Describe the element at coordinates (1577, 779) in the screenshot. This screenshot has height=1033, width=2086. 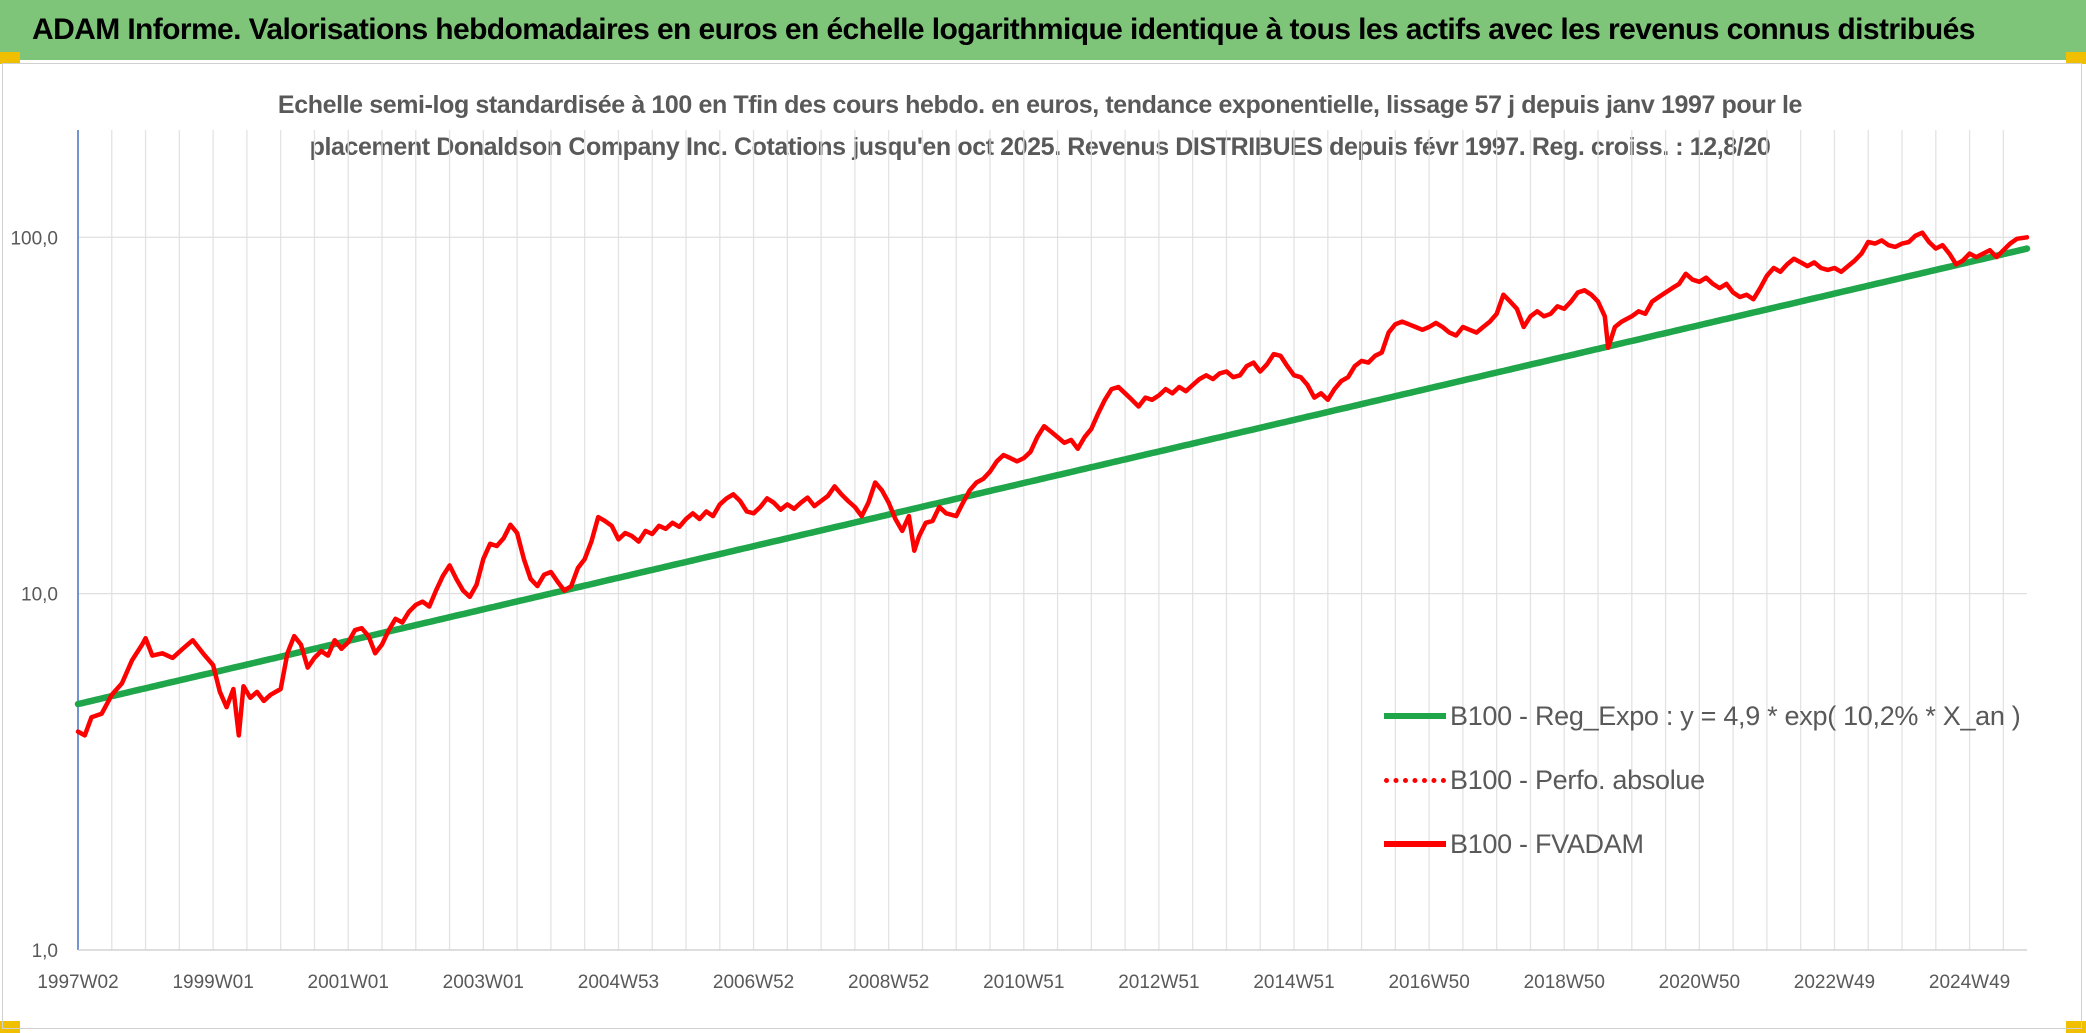
I see `legend-label-perfo-absolue: B100 - Perfo. absolue` at that location.